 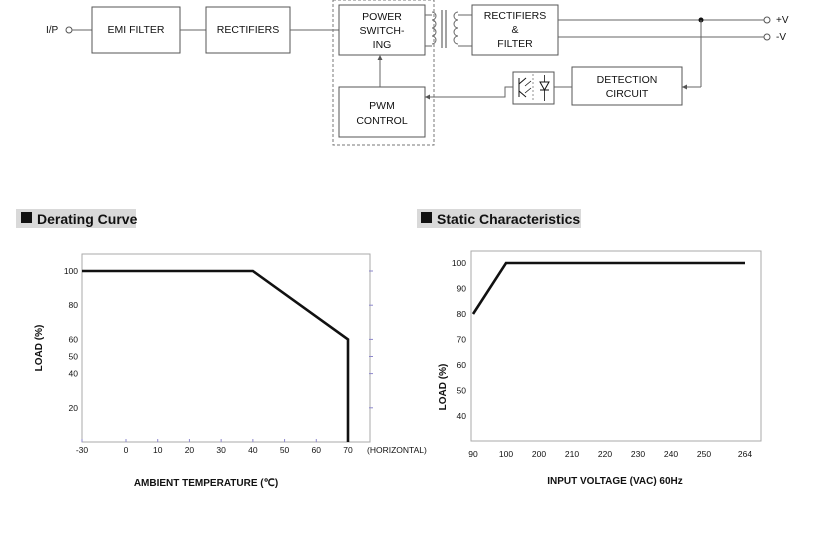 I want to click on detection-line1: DETECTION, so click(x=627, y=80).